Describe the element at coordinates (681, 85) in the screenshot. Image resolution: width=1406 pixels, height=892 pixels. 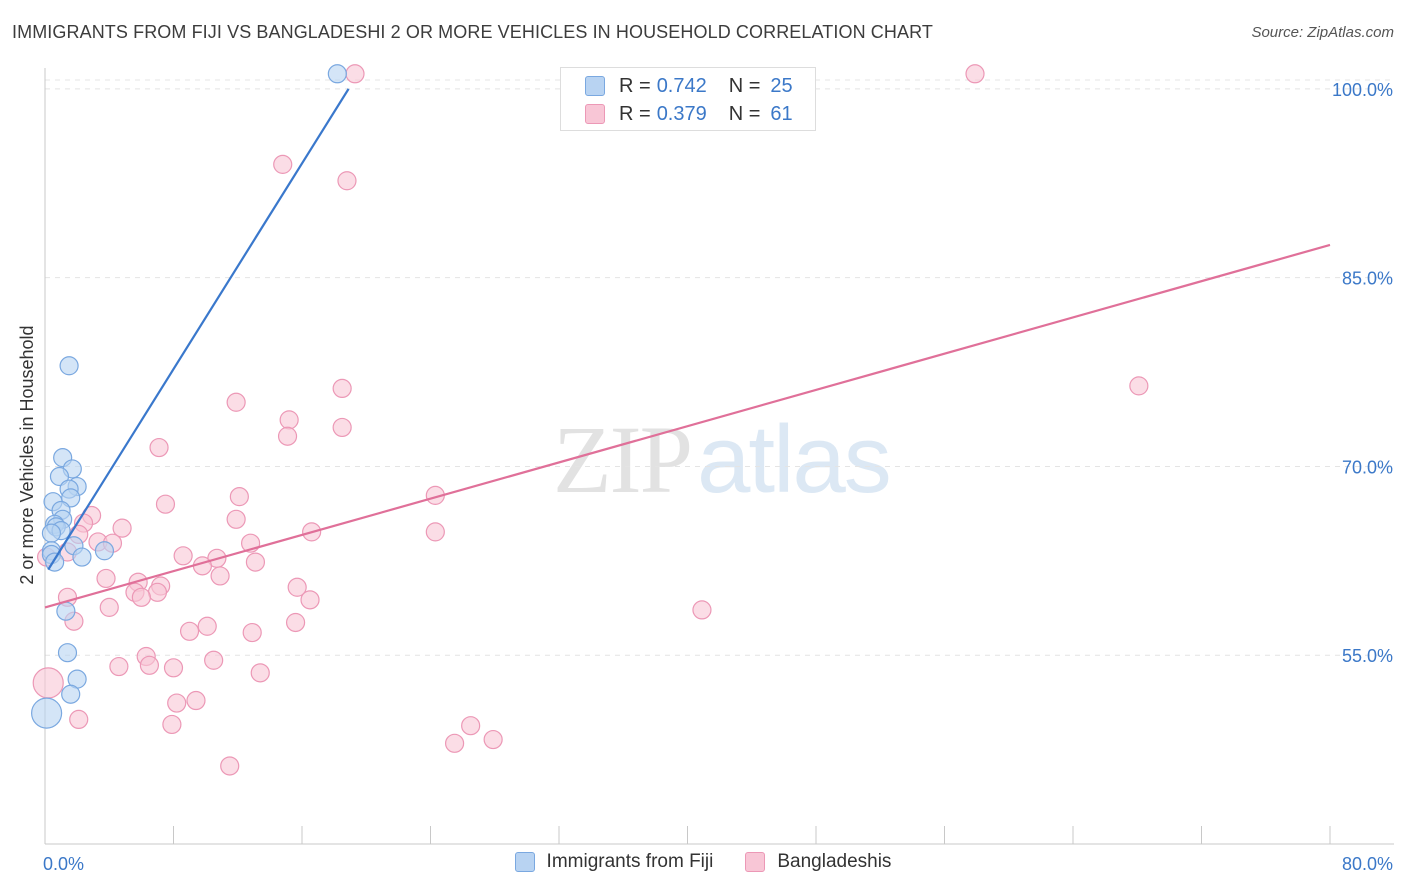
I see `legend-r-value: 0.742` at that location.